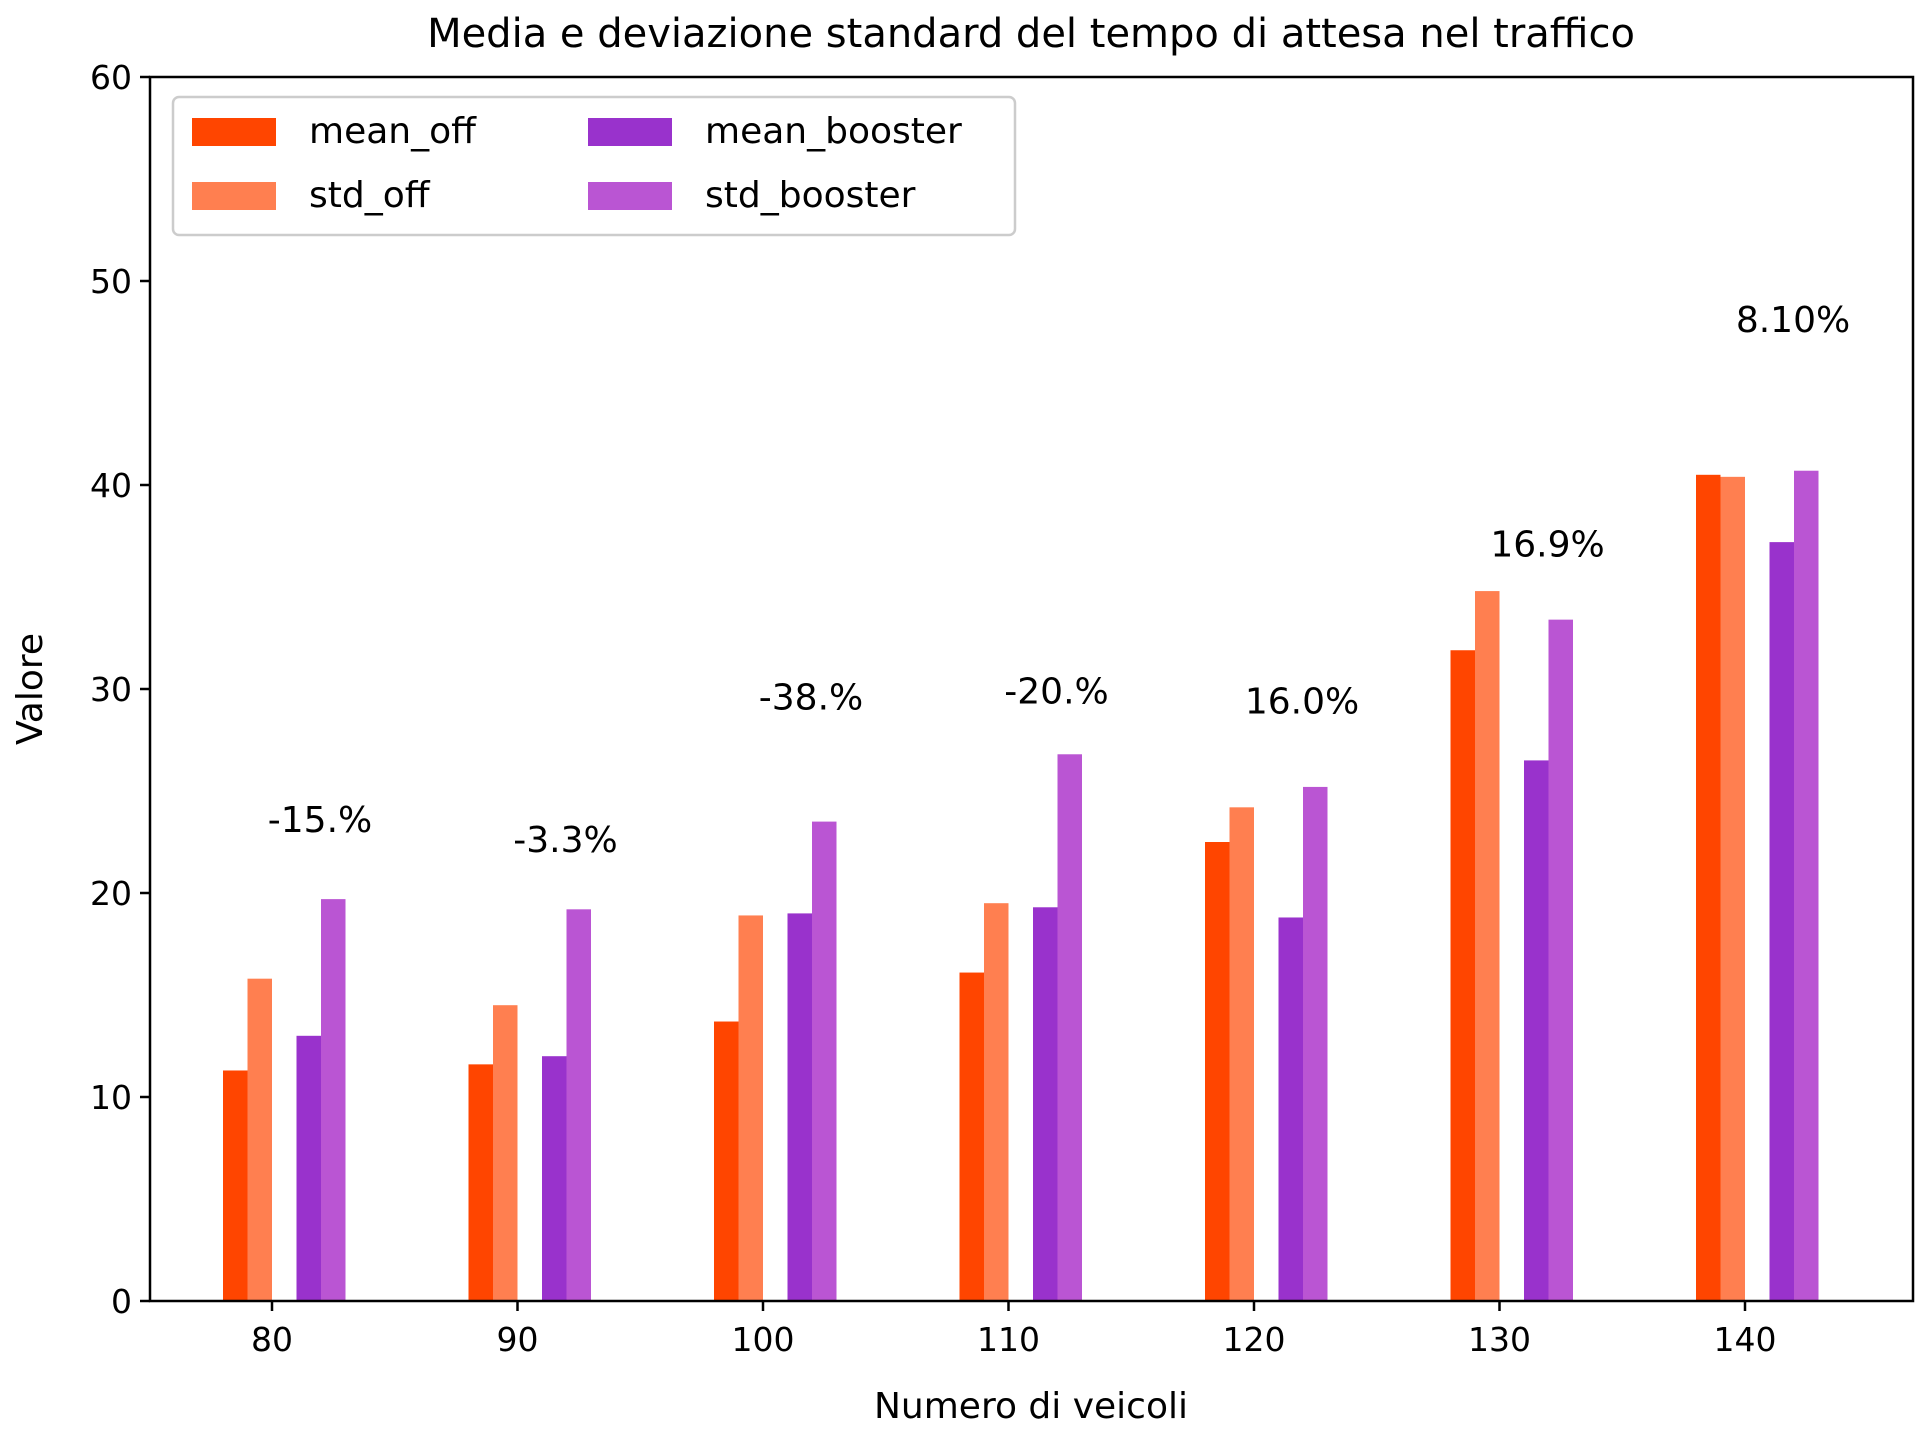  Describe the element at coordinates (763, 1339) in the screenshot. I see `x-tick-label-100: 100` at that location.